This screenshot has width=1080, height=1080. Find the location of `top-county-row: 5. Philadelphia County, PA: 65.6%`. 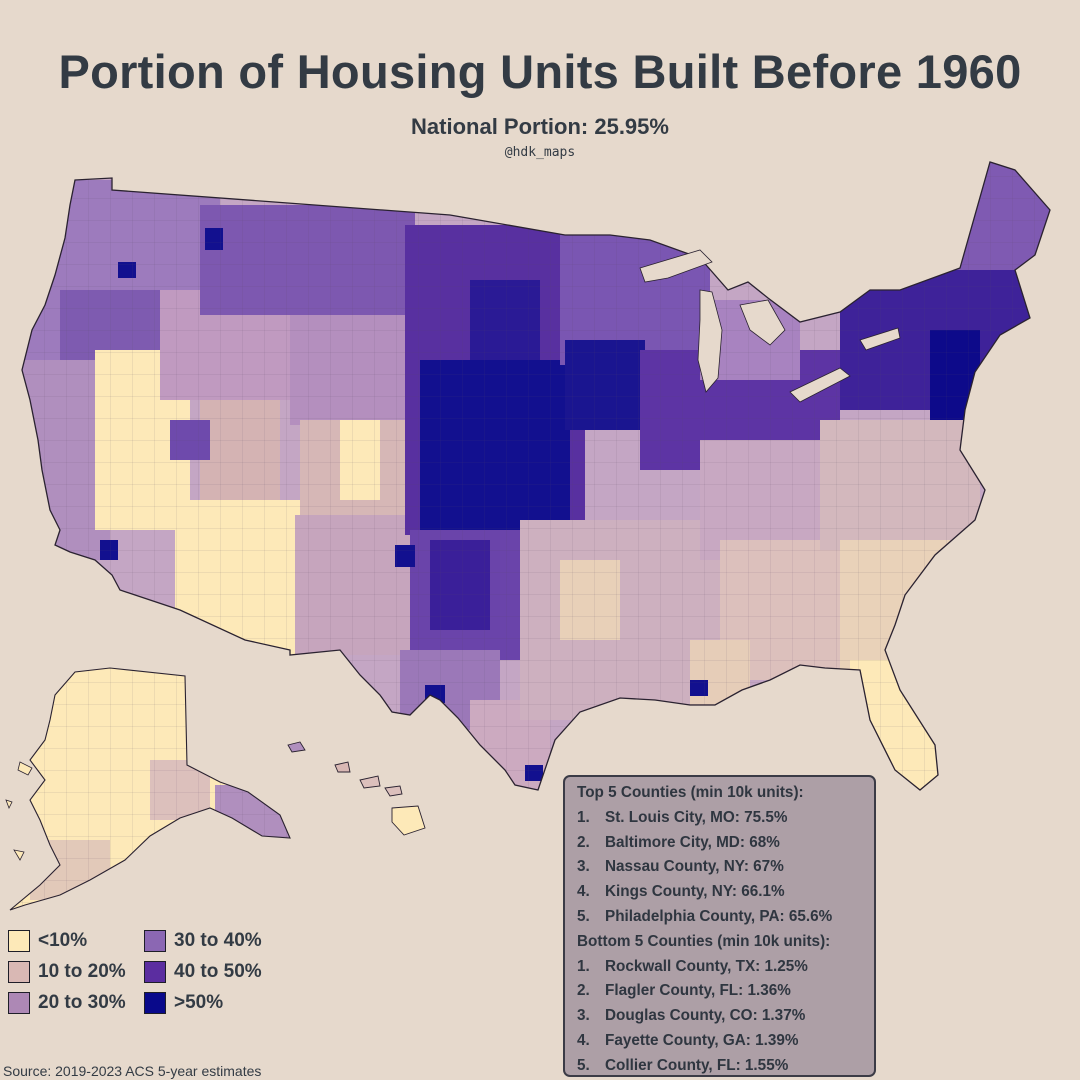

top-county-row: 5. Philadelphia County, PA: 65.6% is located at coordinates (725, 917).